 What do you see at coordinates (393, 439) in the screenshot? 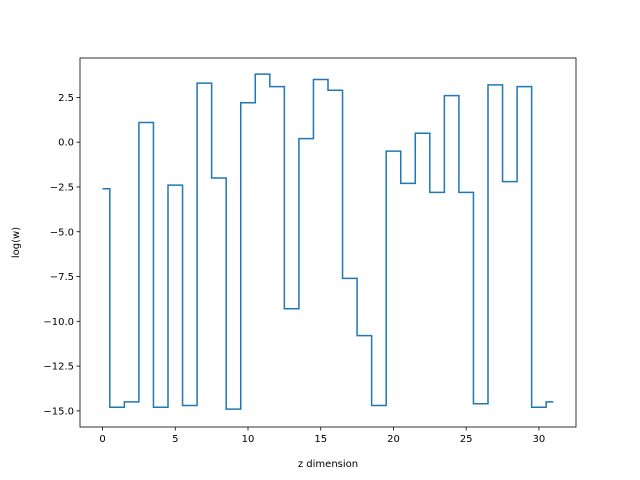
I see `x-tick-label: 20` at bounding box center [393, 439].